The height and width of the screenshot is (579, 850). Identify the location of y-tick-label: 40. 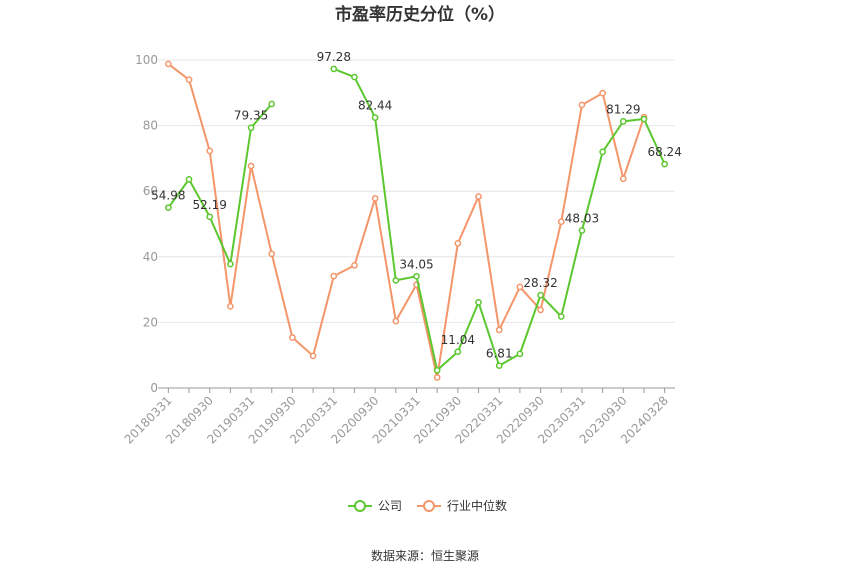
(150, 257).